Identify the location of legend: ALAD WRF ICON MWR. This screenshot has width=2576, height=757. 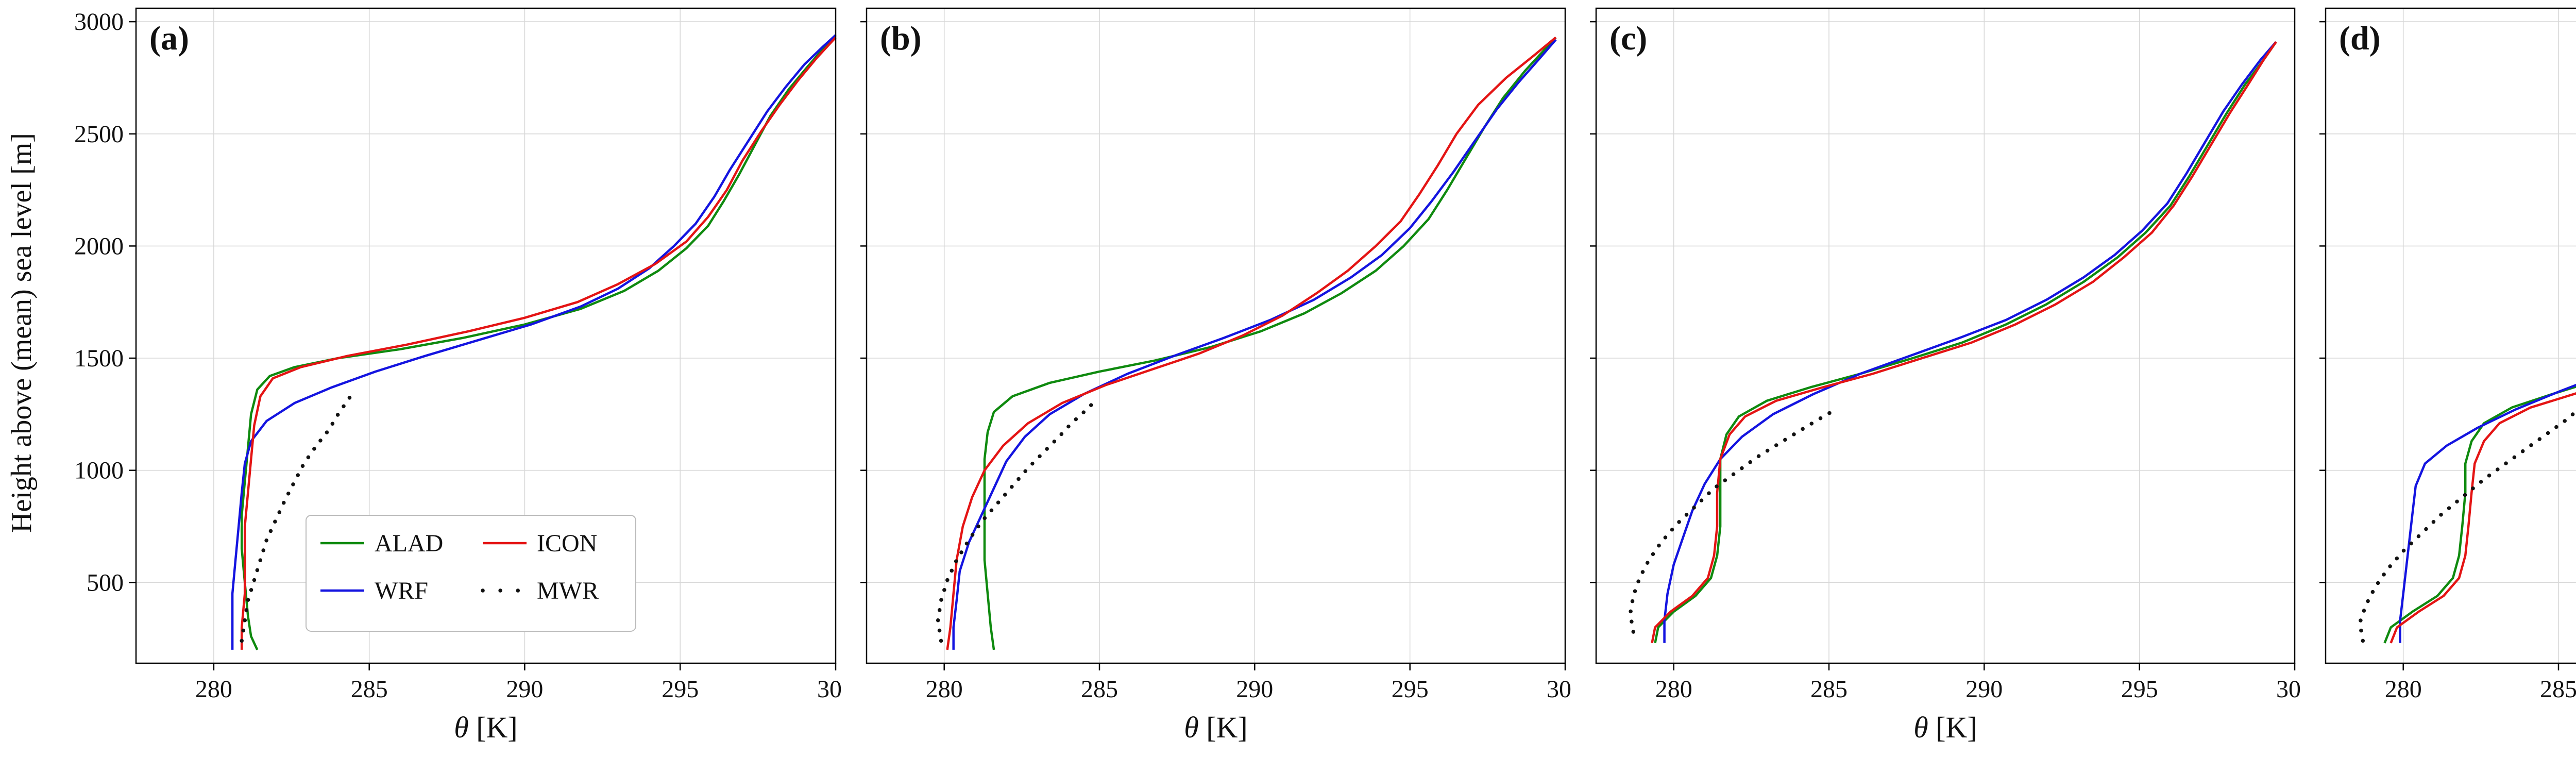
(471, 574).